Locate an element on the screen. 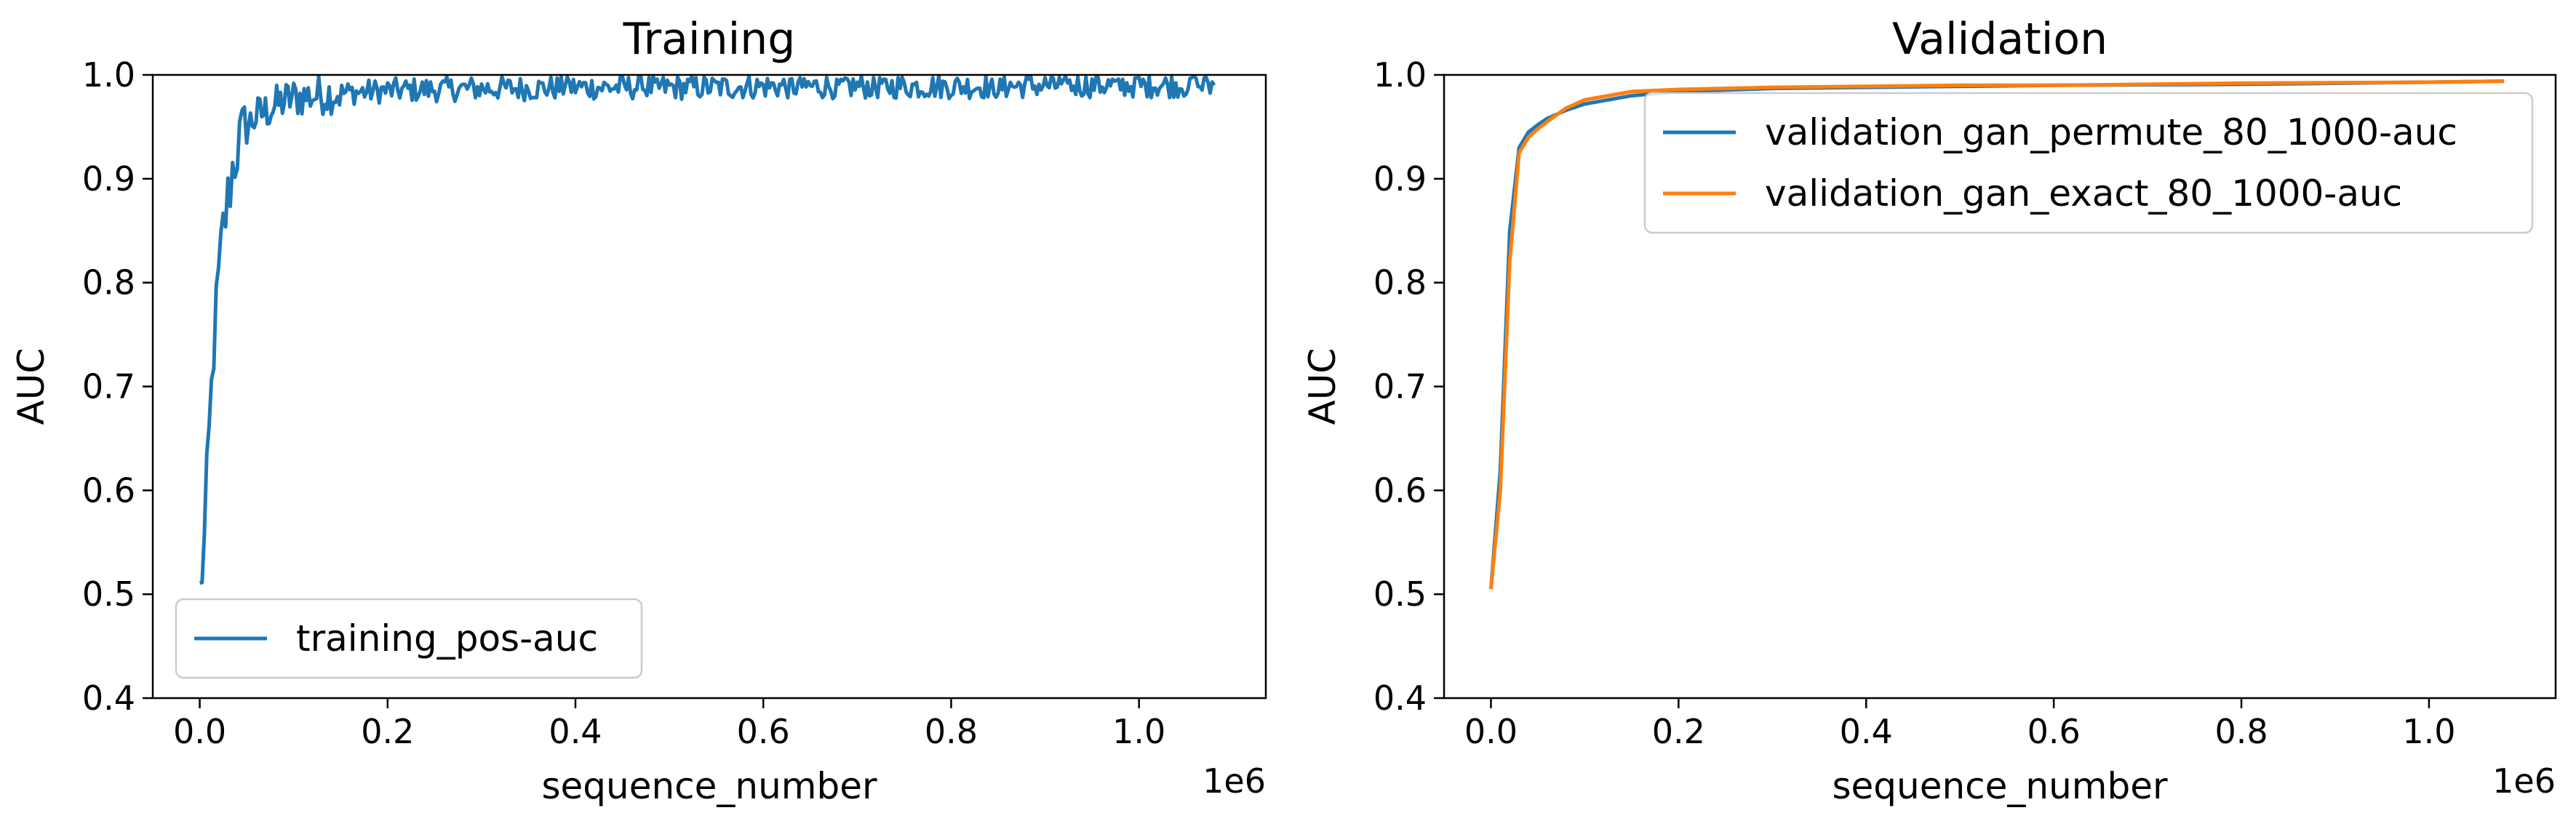  chart-title: Training is located at coordinates (709, 40).